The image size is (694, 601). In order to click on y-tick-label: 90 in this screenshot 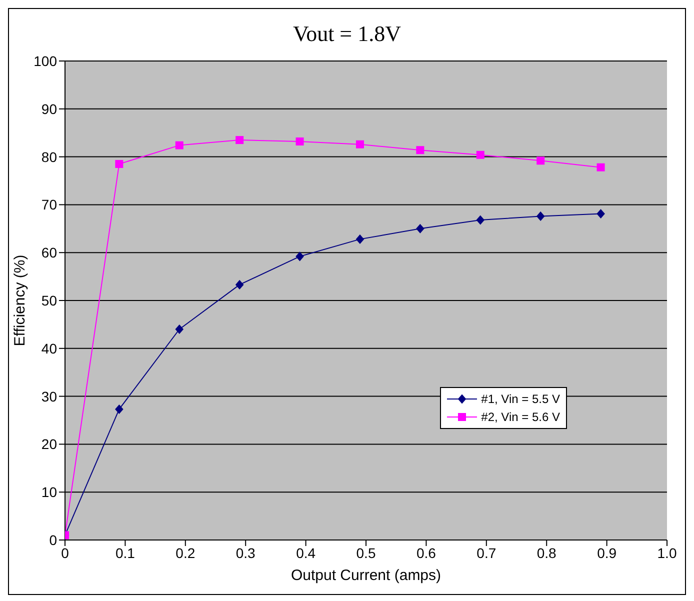, I will do `click(49, 108)`.